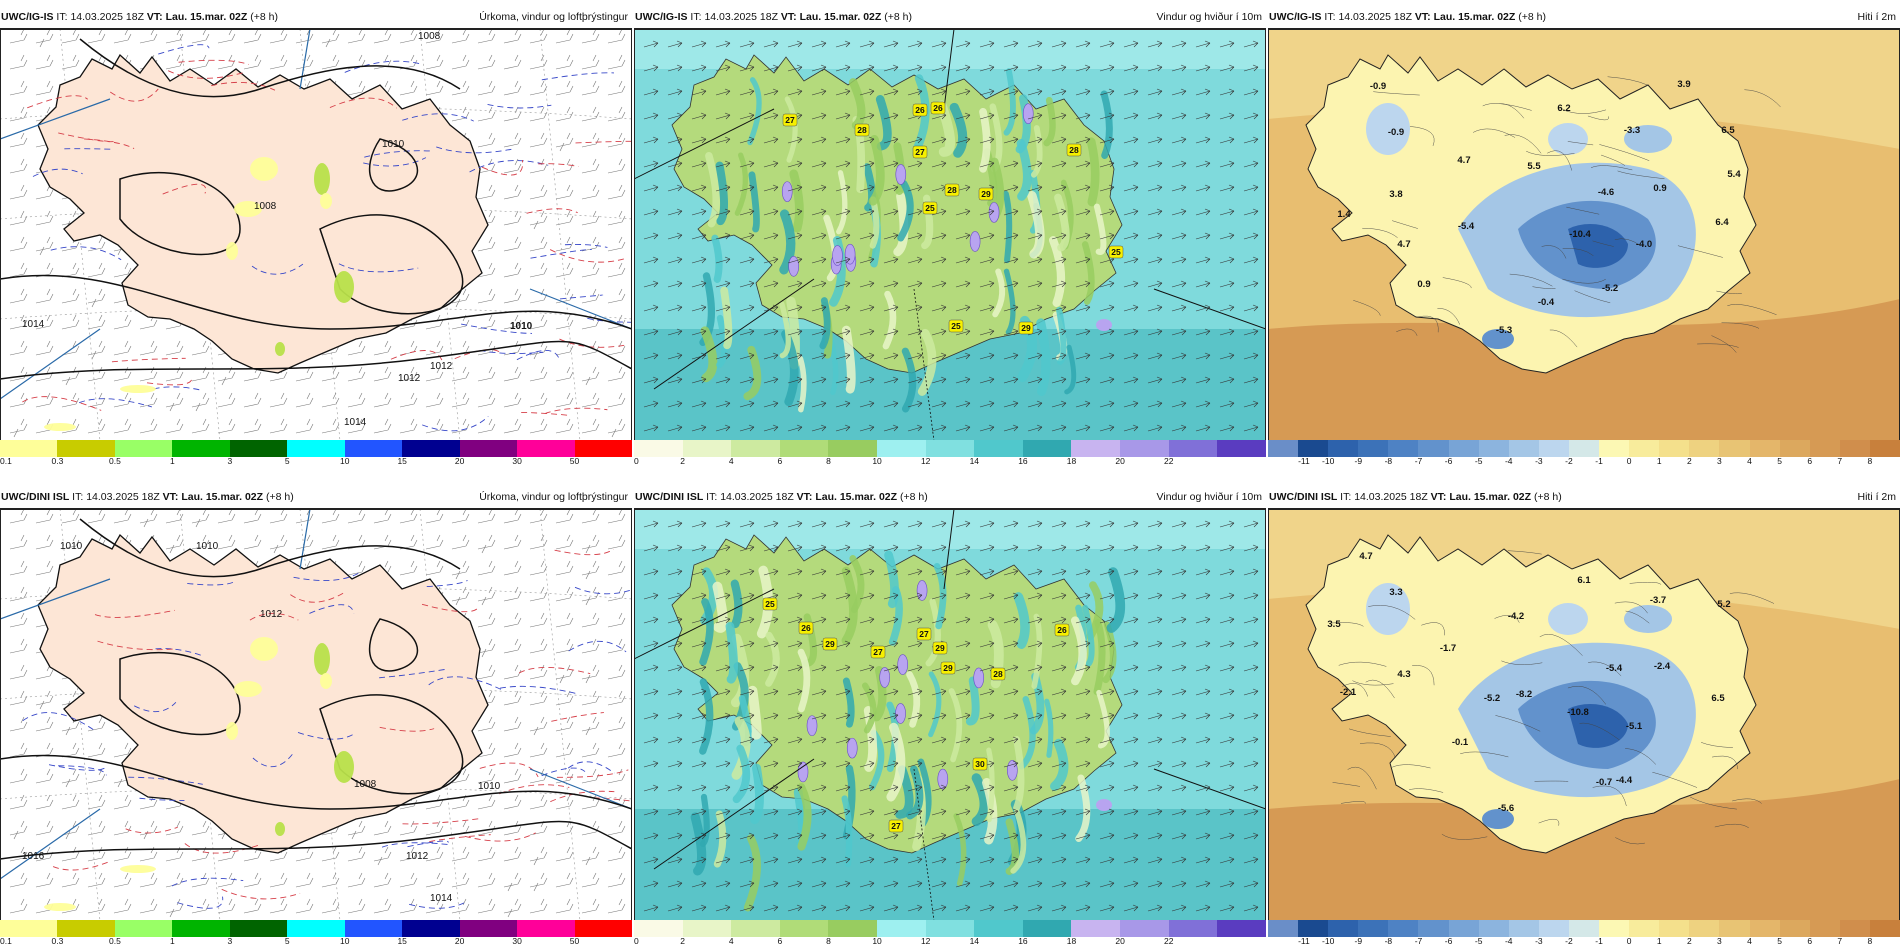 The width and height of the screenshot is (1900, 950). I want to click on legend-tick: 3, so click(230, 461).